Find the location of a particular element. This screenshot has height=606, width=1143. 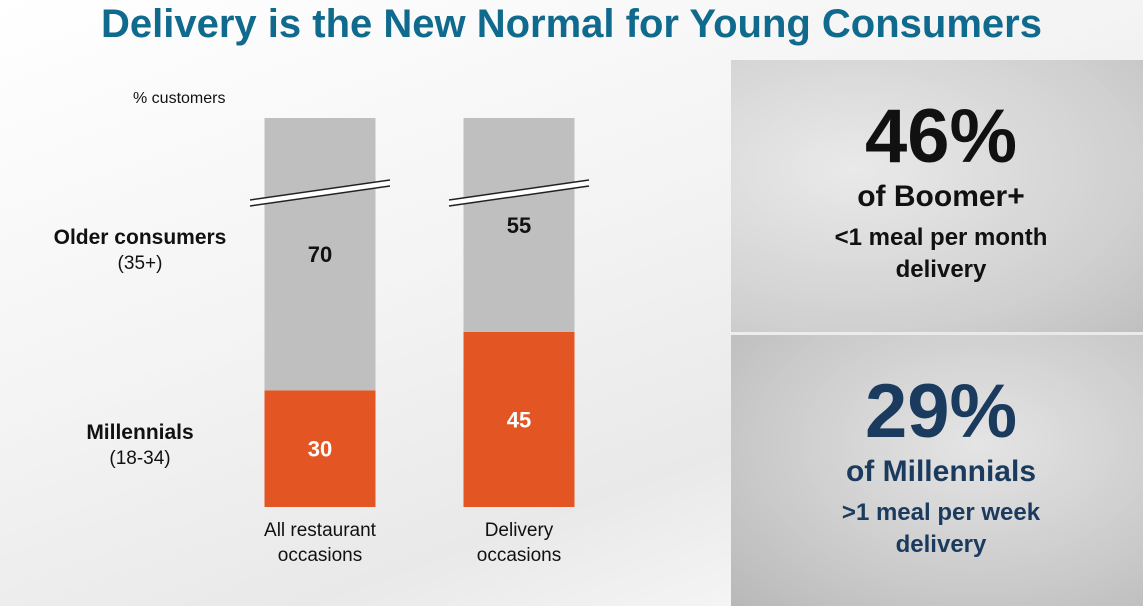

legend-entry: Older consumers (35+) is located at coordinates (140, 250).